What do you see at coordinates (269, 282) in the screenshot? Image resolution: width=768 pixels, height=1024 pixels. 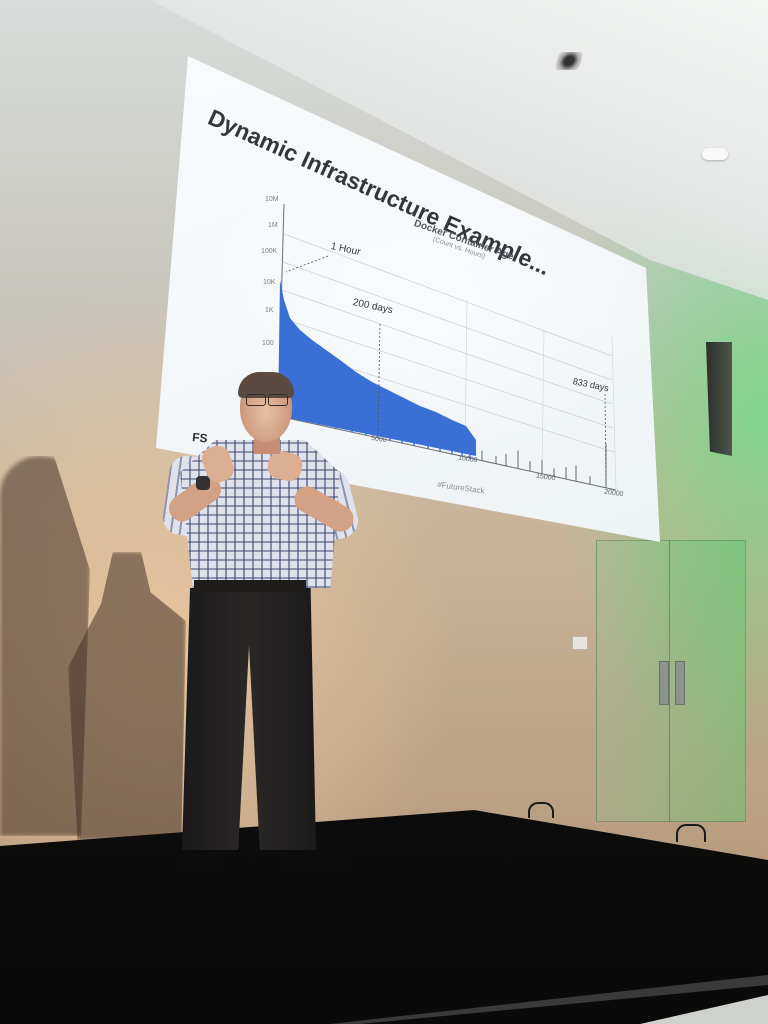 I see `chart-y-tick: 10K` at bounding box center [269, 282].